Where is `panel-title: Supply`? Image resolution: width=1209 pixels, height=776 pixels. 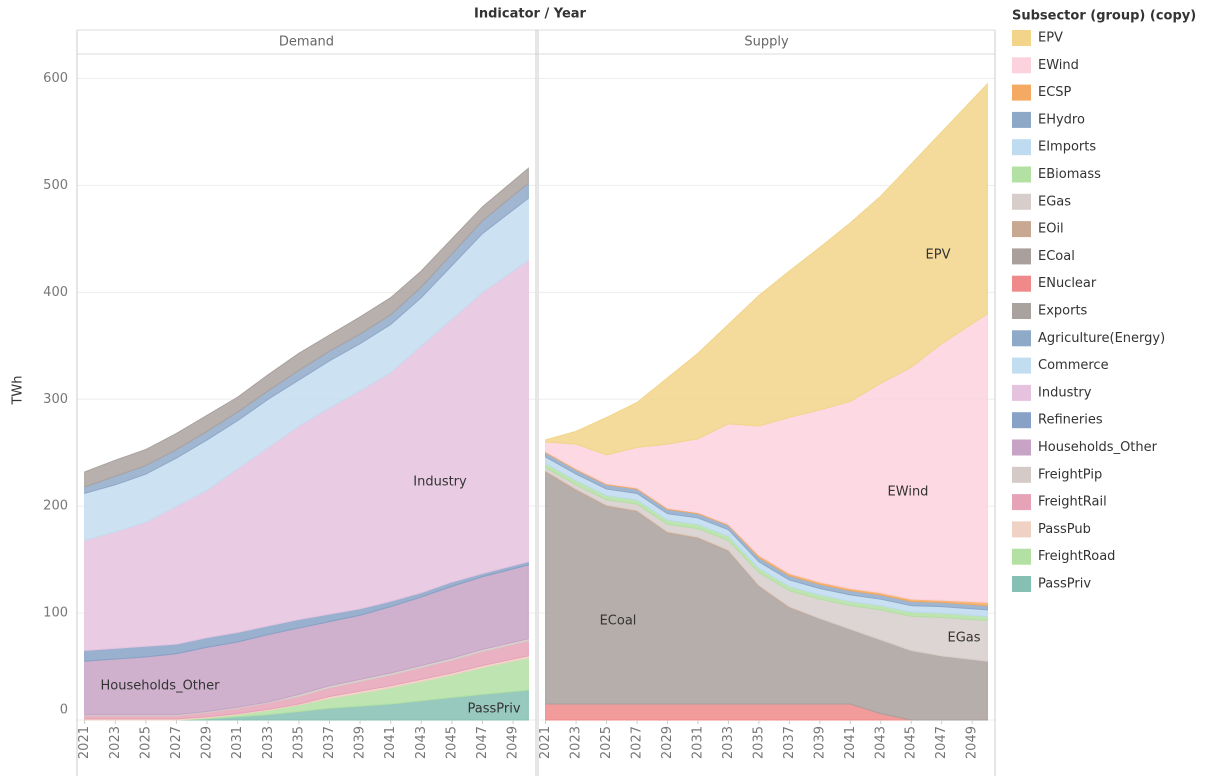 panel-title: Supply is located at coordinates (766, 42).